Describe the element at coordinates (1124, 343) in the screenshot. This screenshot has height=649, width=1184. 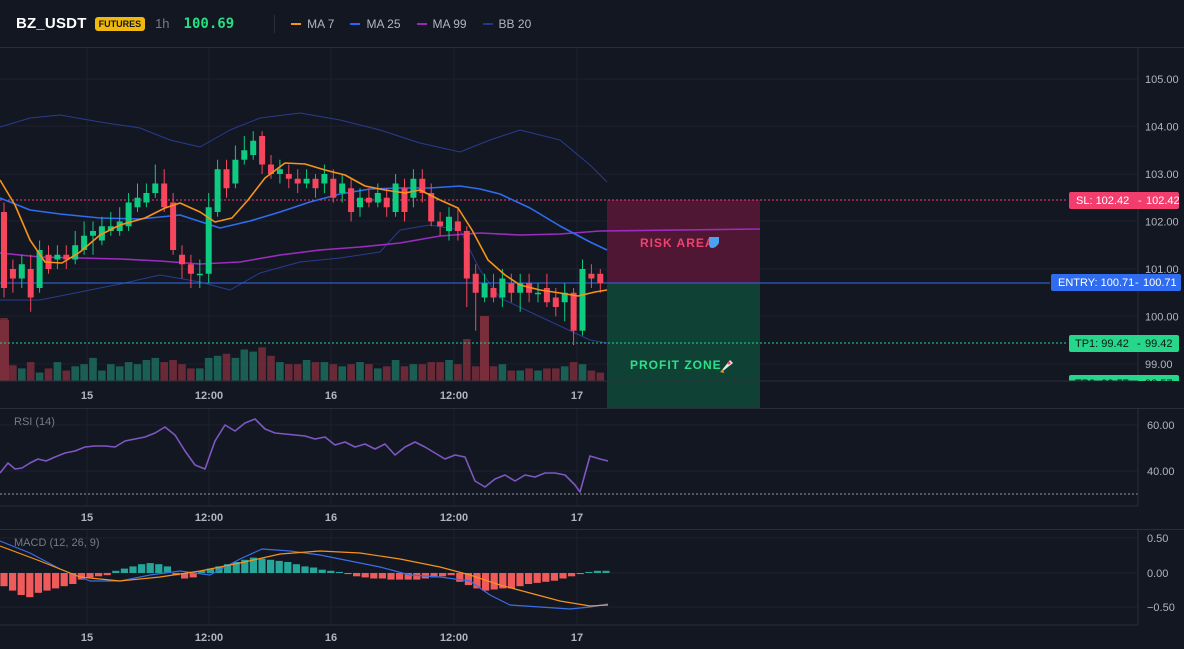
I see `tp1-tag: TP1: 99.42 - 99.42` at that location.